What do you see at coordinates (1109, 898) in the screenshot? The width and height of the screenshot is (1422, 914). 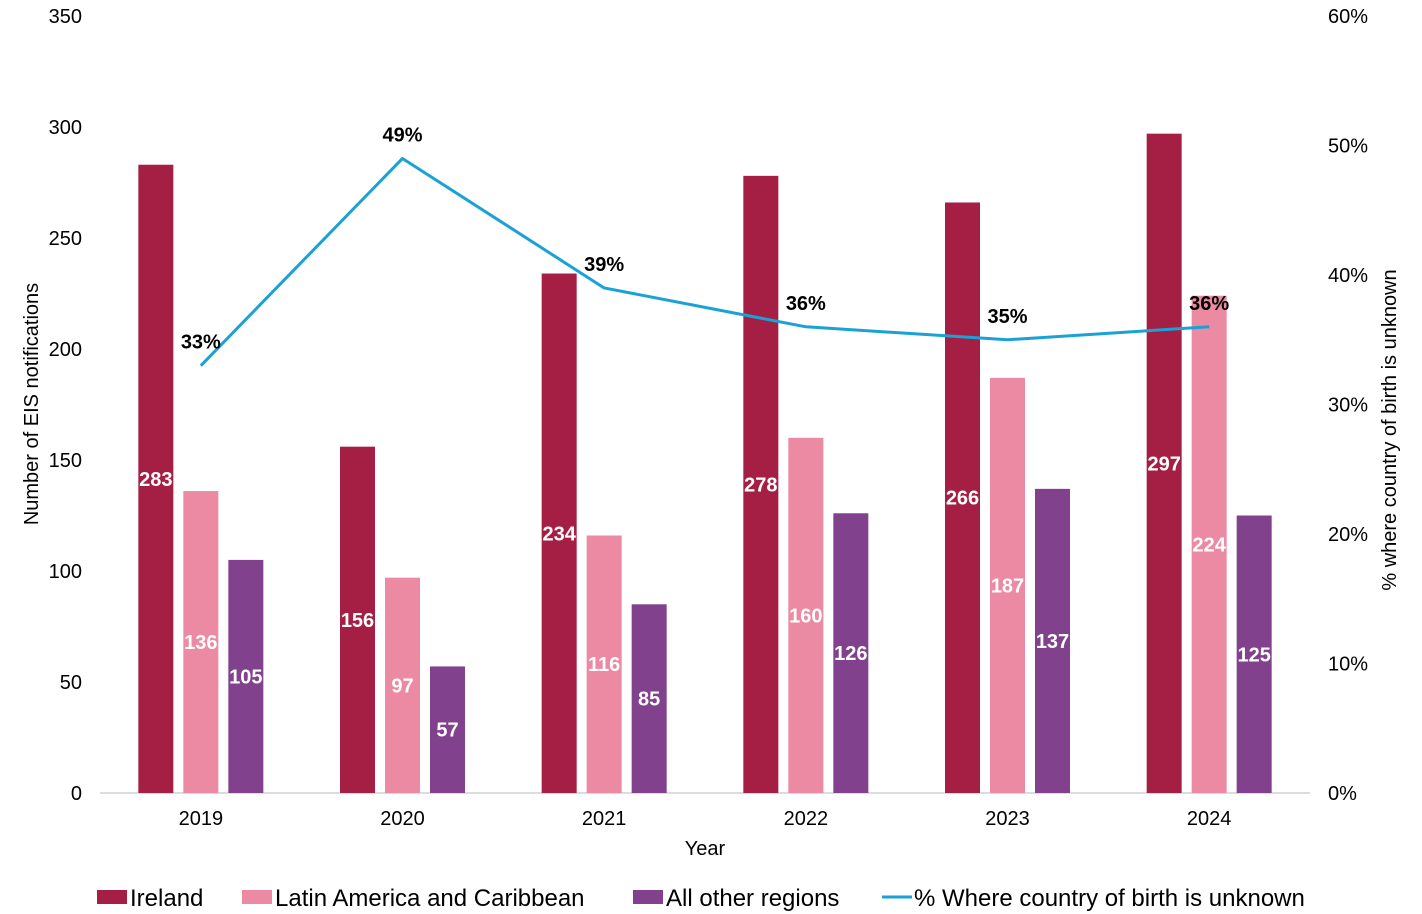 I see `legend-label-unknown: % Where country of birth is unknown` at bounding box center [1109, 898].